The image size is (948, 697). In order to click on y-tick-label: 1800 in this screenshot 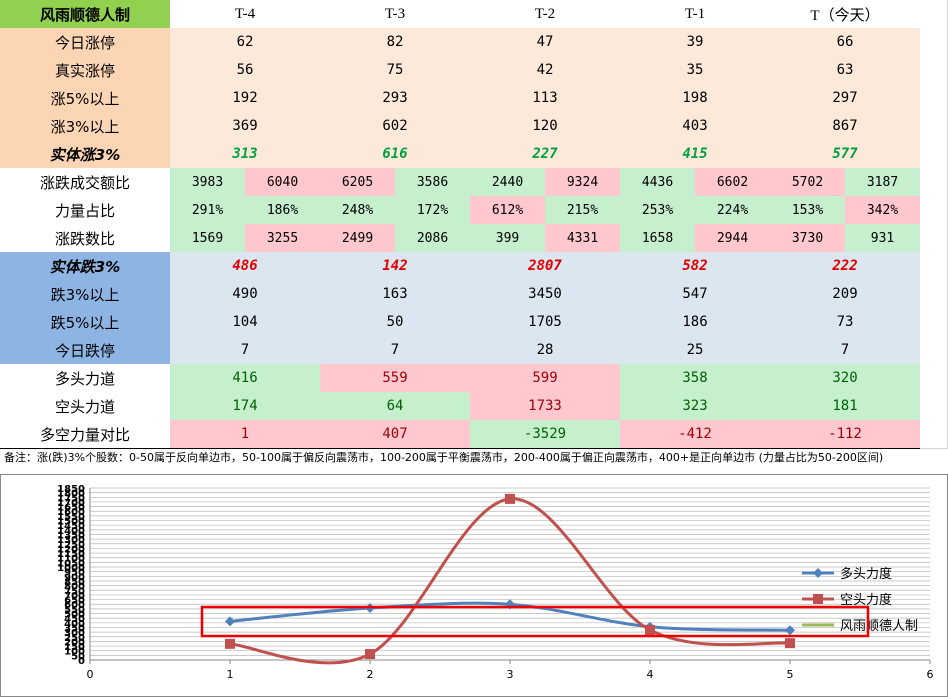, I will do `click(71, 494)`.